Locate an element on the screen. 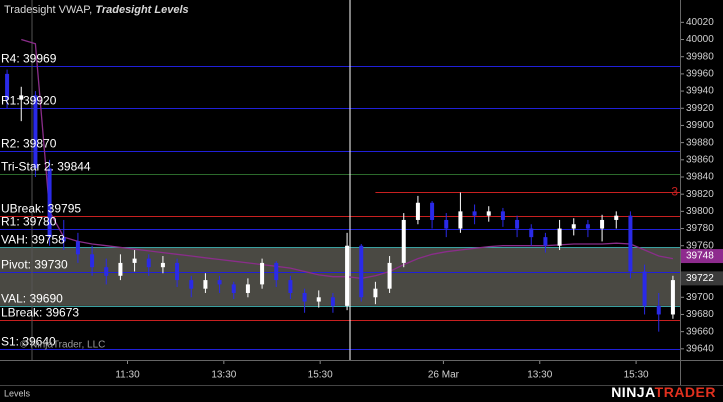  level-label: LBreak: 39673 is located at coordinates (40, 313).